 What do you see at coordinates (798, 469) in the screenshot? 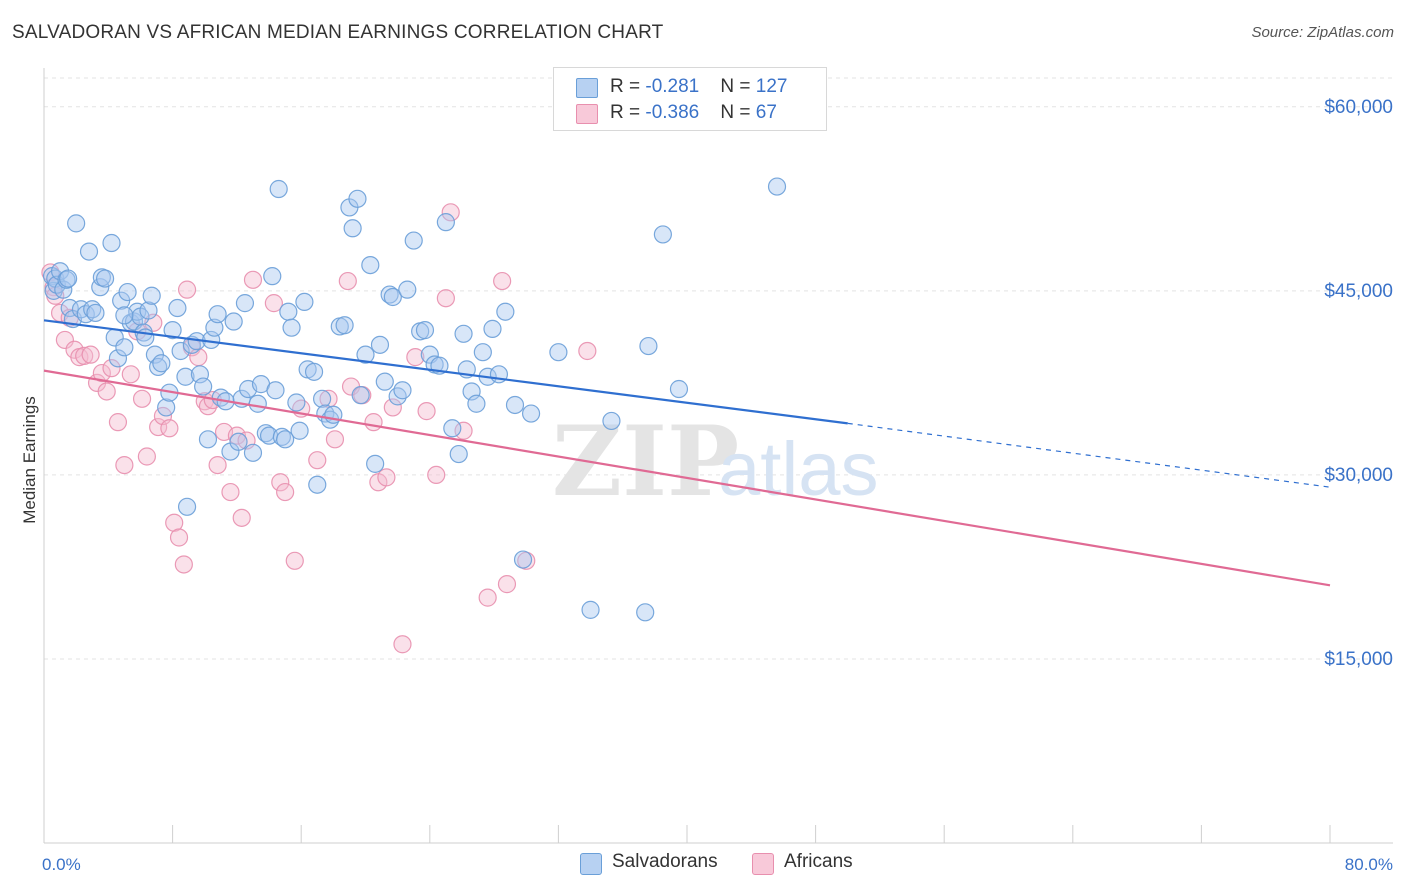
I see `watermark-atlas: atlas` at bounding box center [798, 469].